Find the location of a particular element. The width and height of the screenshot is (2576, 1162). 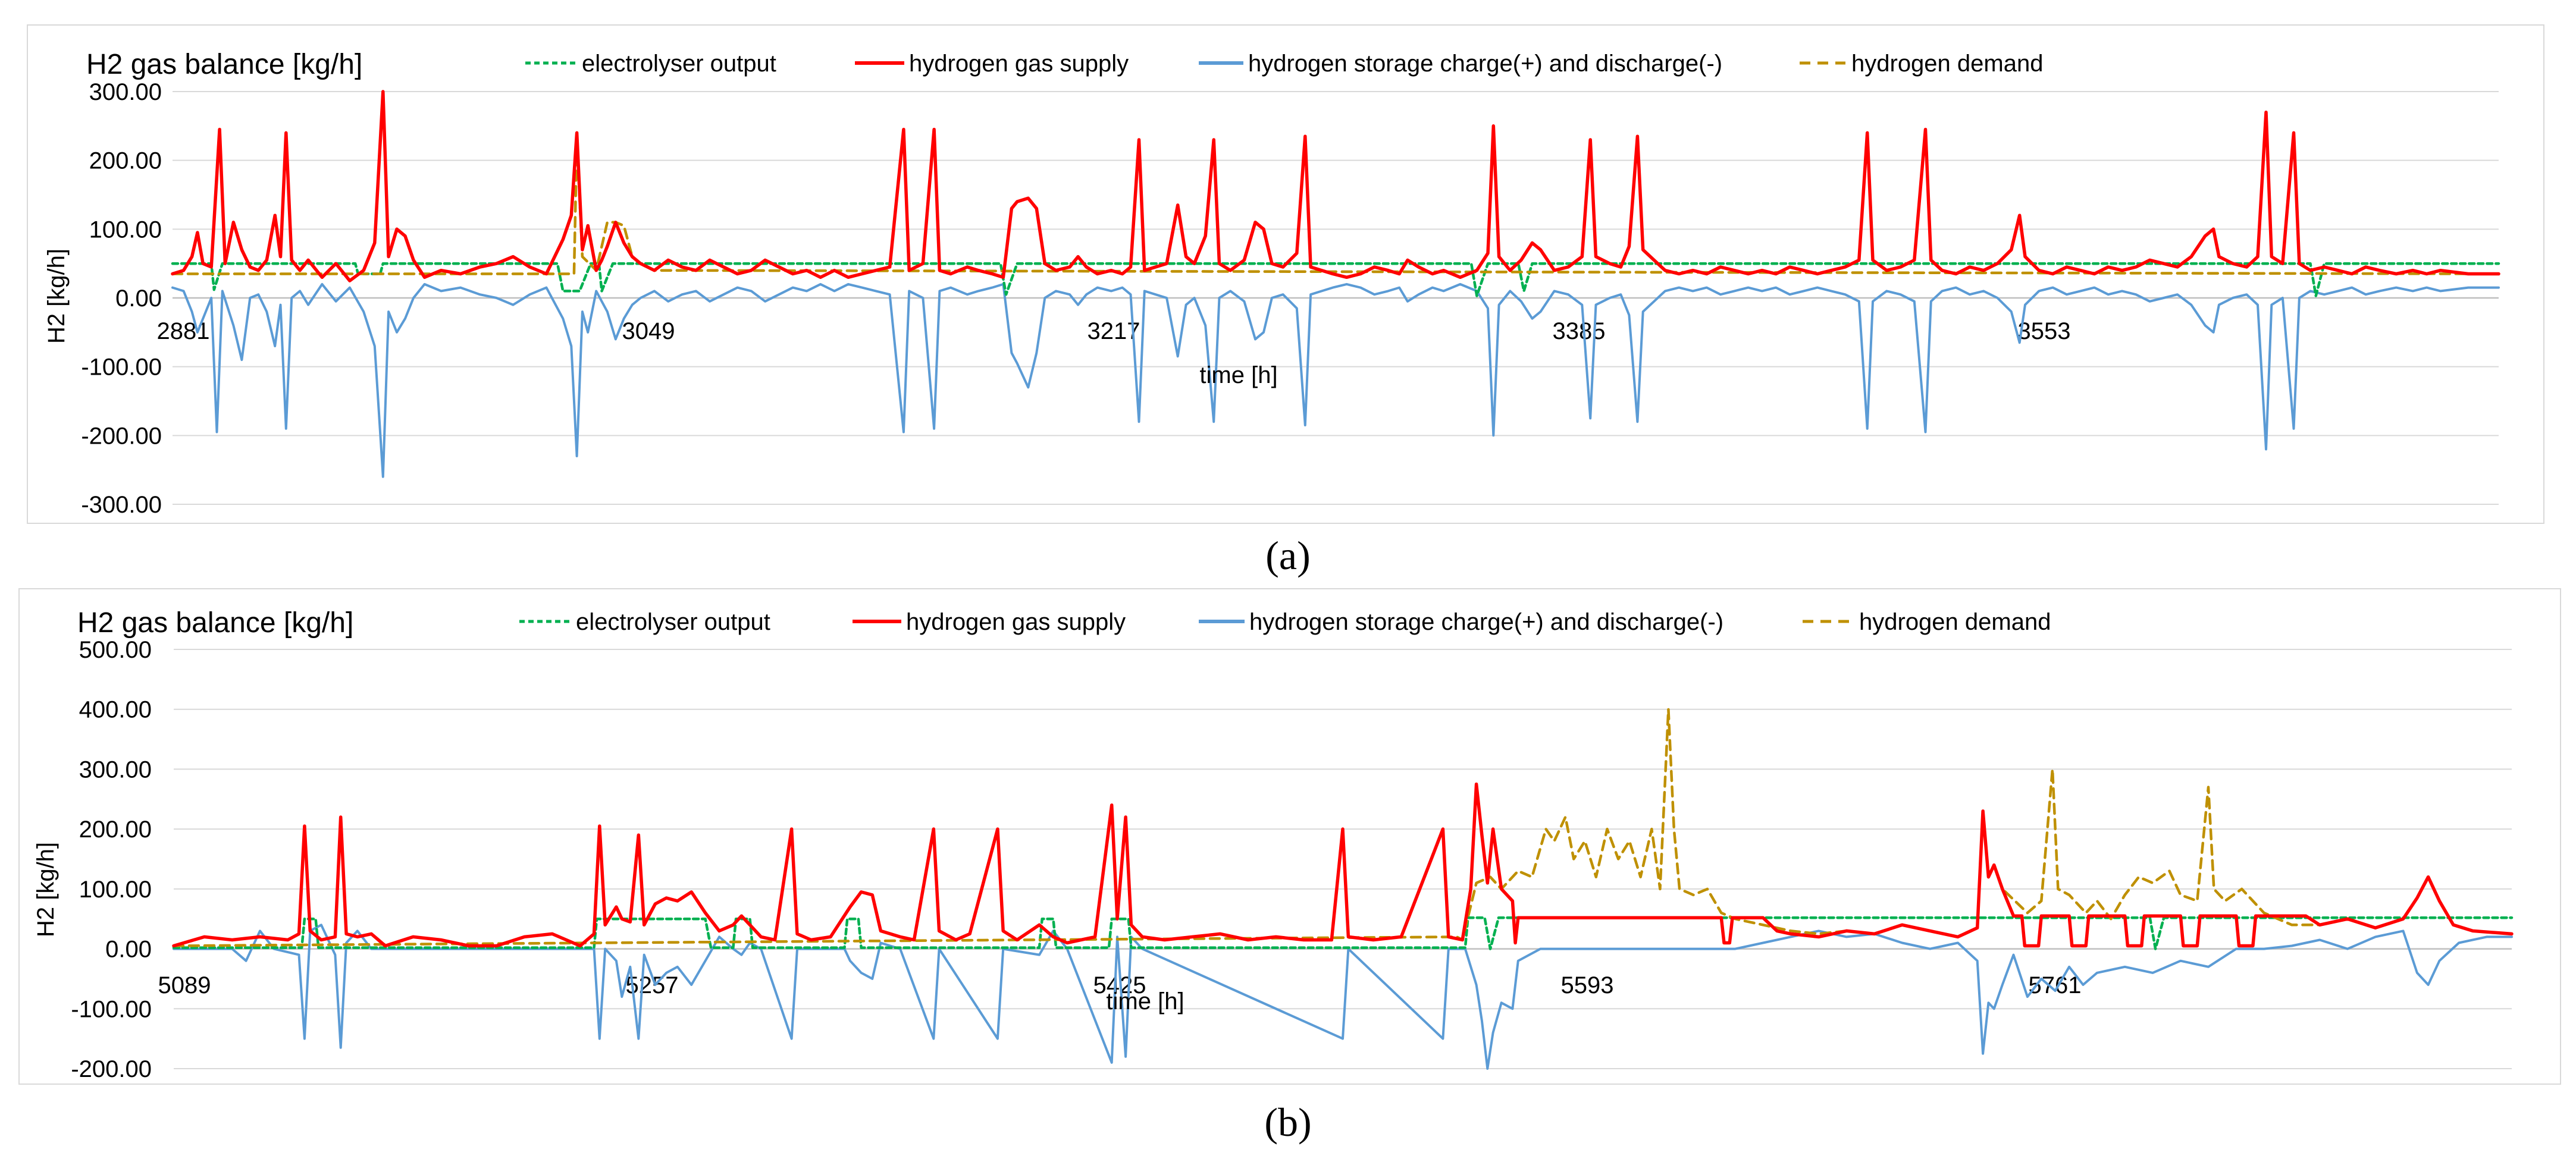

chart-b-x-tick-5089: 5089 is located at coordinates (184, 985).